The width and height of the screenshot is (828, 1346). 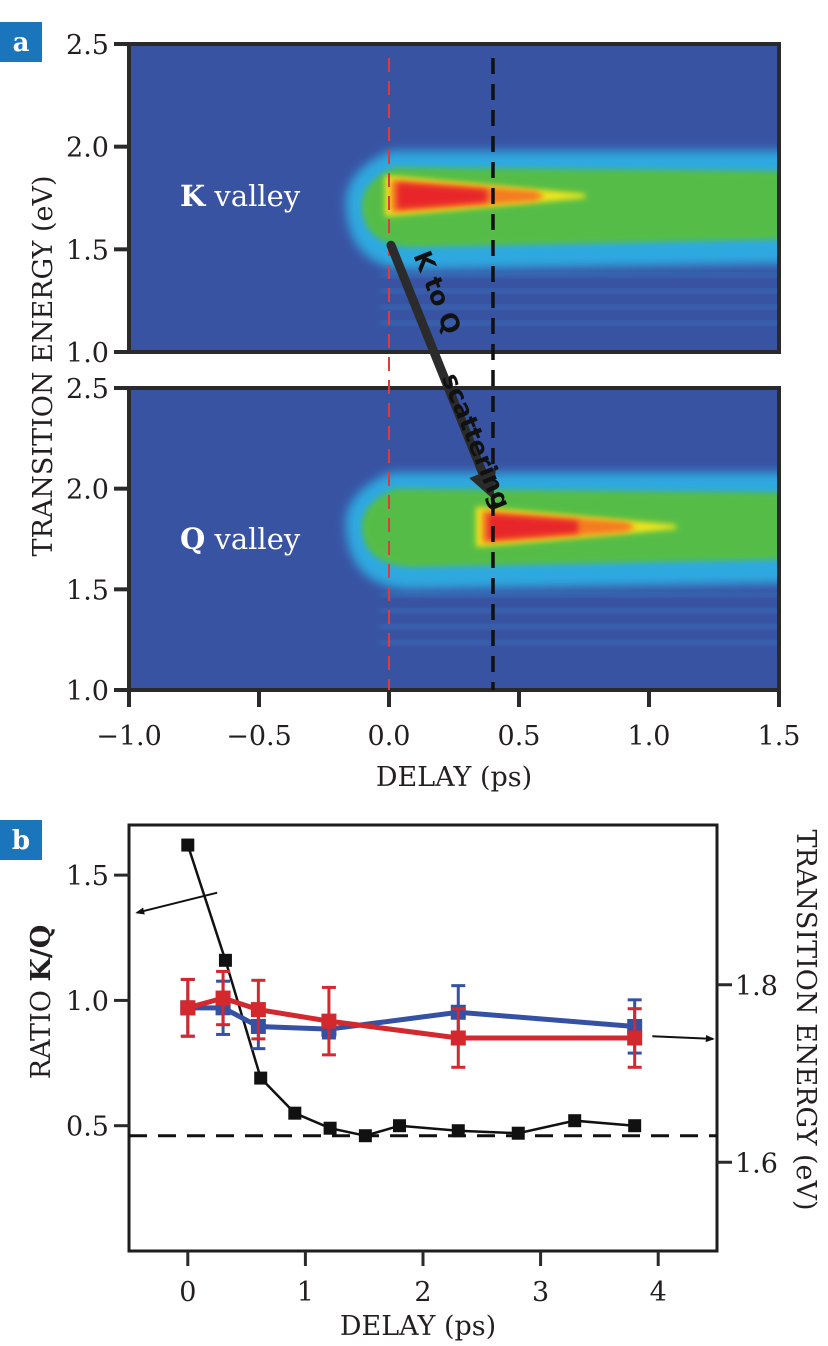 What do you see at coordinates (540, 1292) in the screenshot?
I see `x-tick-label: 3` at bounding box center [540, 1292].